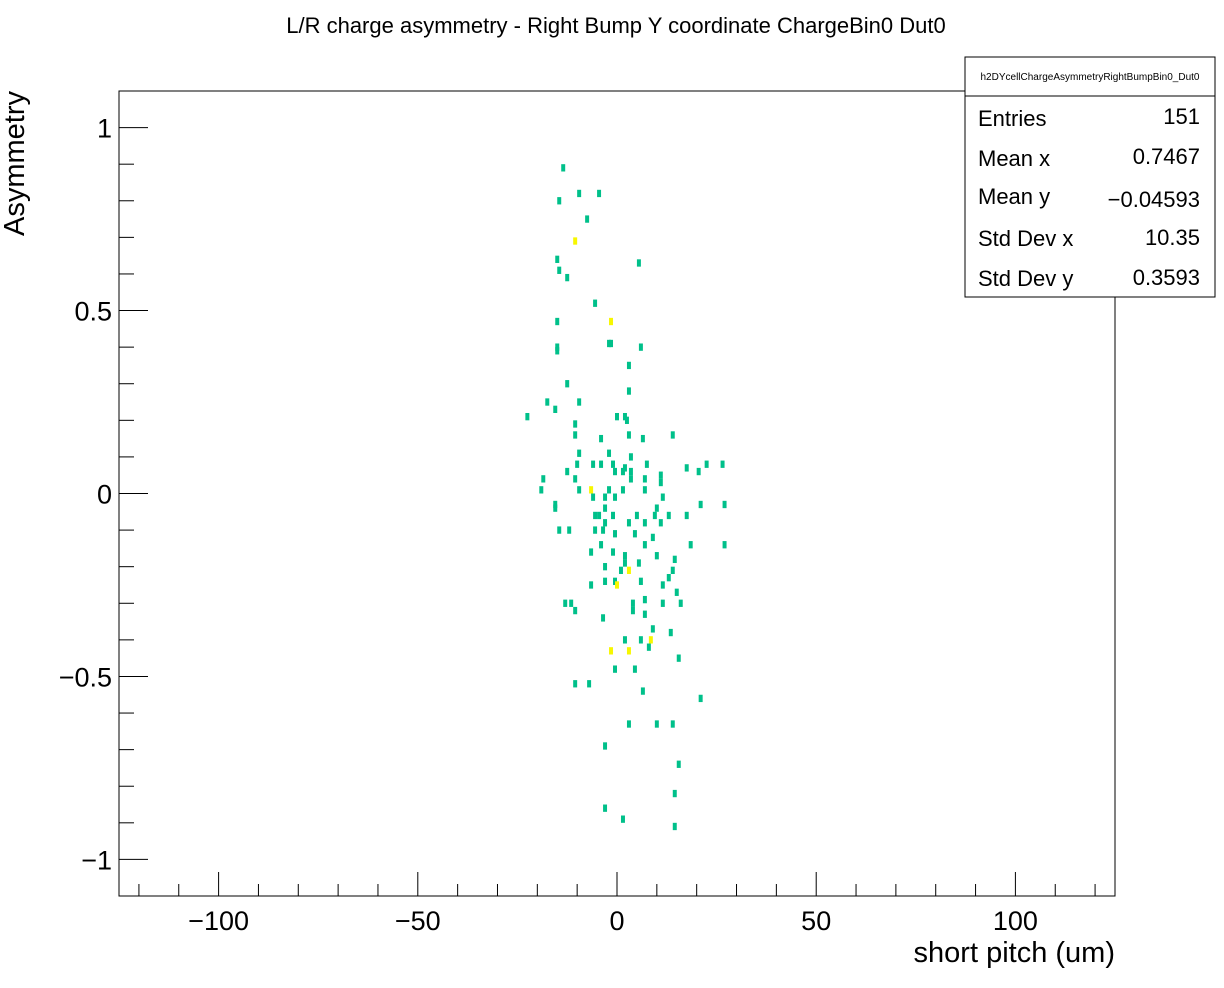 The image size is (1224, 988). I want to click on stats-value-std-dev-y: 0.3593, so click(1166, 277).